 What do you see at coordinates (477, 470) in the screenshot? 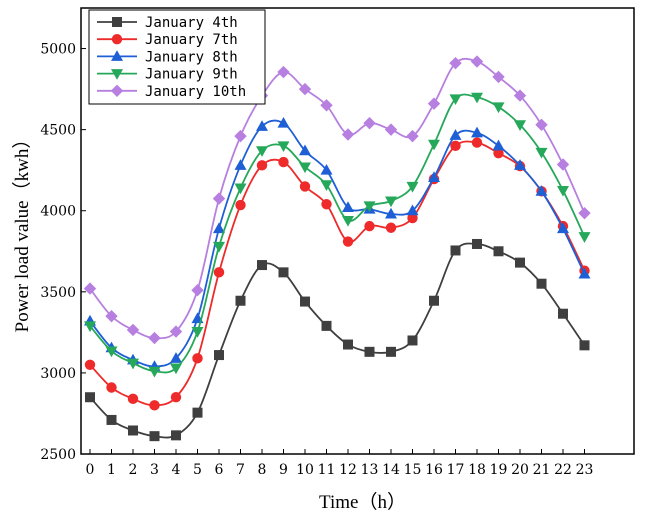
I see `x-tick-label: 18` at bounding box center [477, 470].